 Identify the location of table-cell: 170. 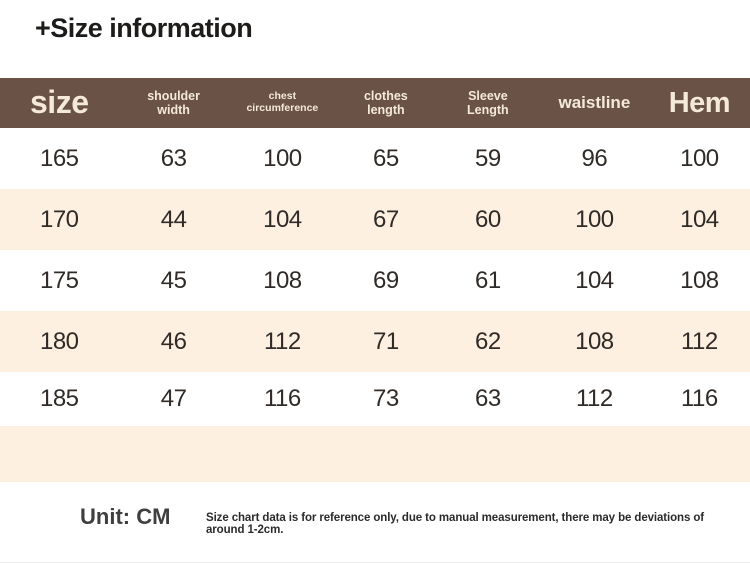
(59, 219).